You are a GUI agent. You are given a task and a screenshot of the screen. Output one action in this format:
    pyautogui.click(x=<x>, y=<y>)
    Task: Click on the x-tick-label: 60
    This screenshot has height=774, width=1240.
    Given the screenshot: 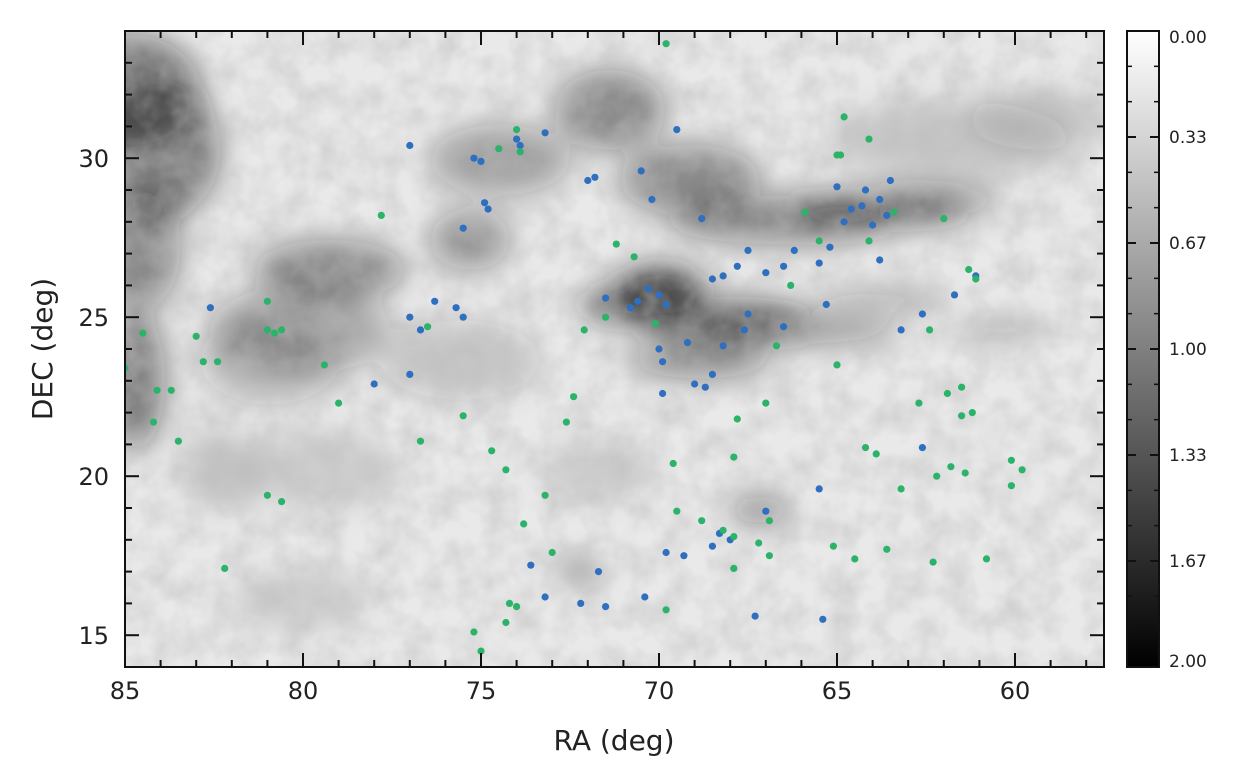 What is the action you would take?
    pyautogui.click(x=1015, y=691)
    